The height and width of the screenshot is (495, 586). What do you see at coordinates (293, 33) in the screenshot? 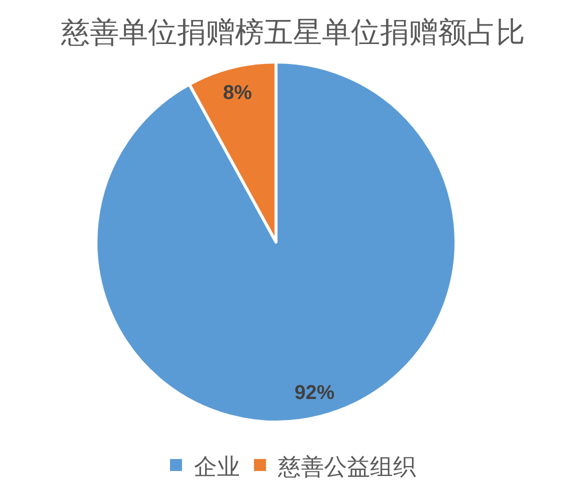
I see `title: 慈善单位捐赠榜五星单位捐赠额占比` at bounding box center [293, 33].